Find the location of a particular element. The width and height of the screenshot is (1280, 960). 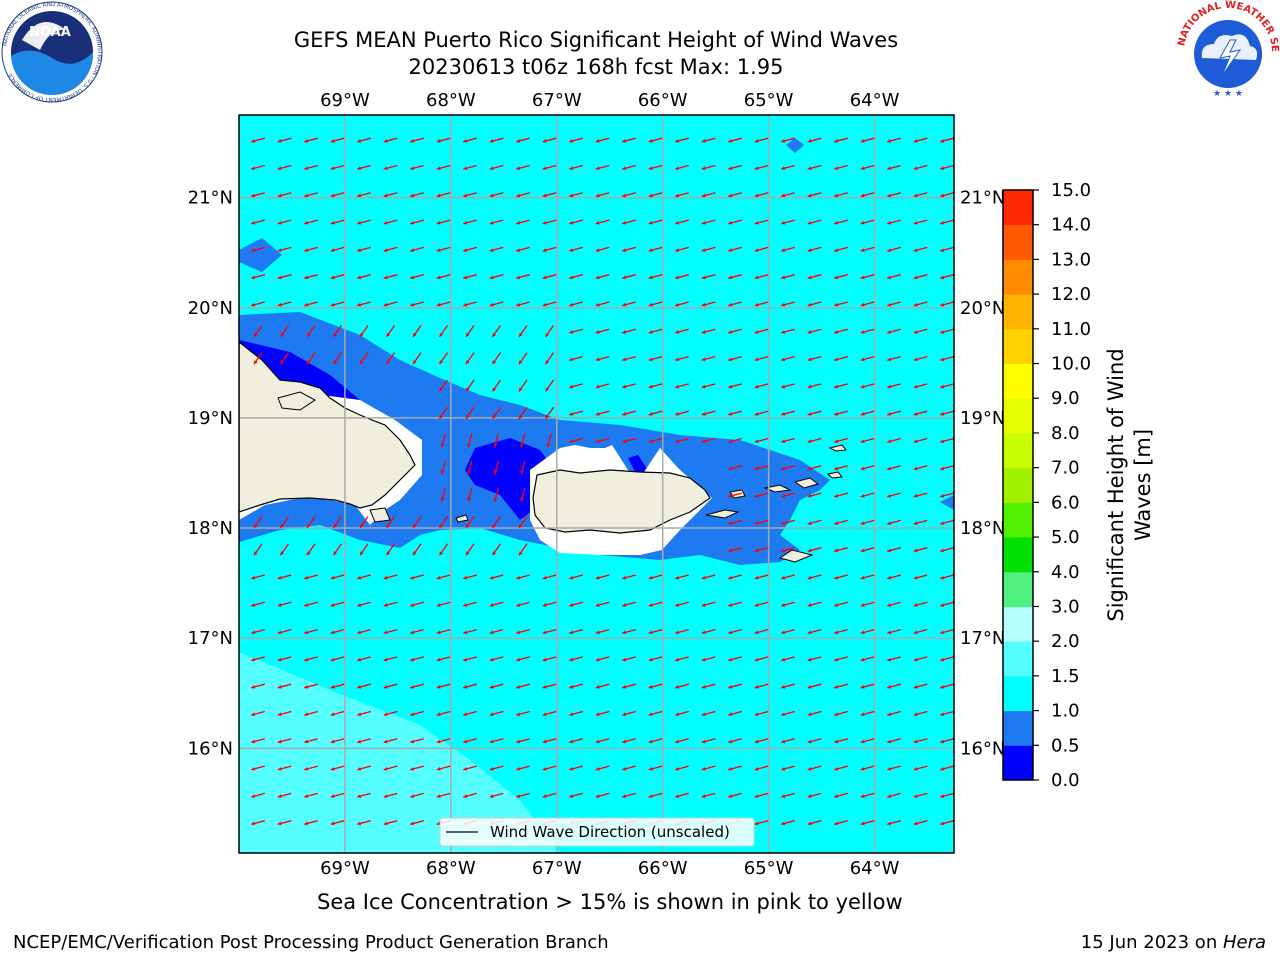

wave-patch-nw is located at coordinates (260, 255).